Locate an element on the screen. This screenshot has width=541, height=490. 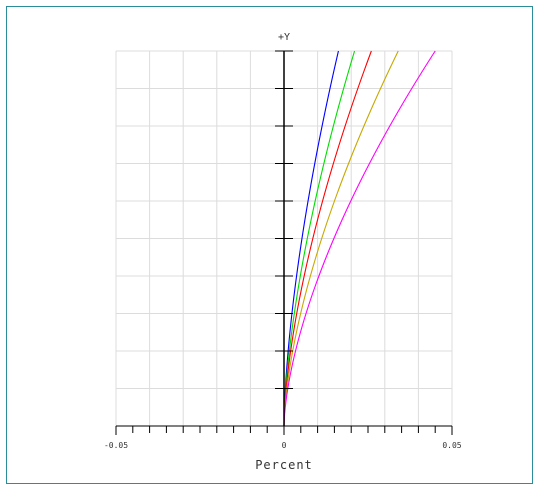
x-tick-label: 0 is located at coordinates (284, 445).